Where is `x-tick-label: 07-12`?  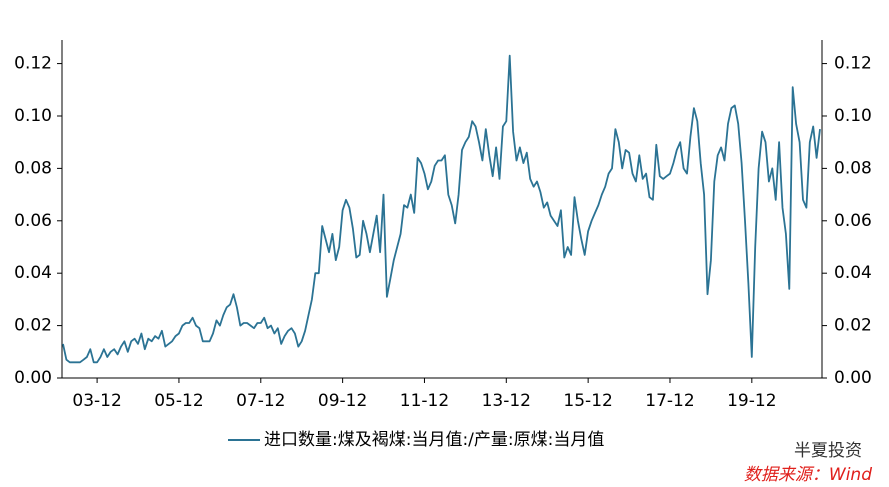 x-tick-label: 07-12 is located at coordinates (260, 401).